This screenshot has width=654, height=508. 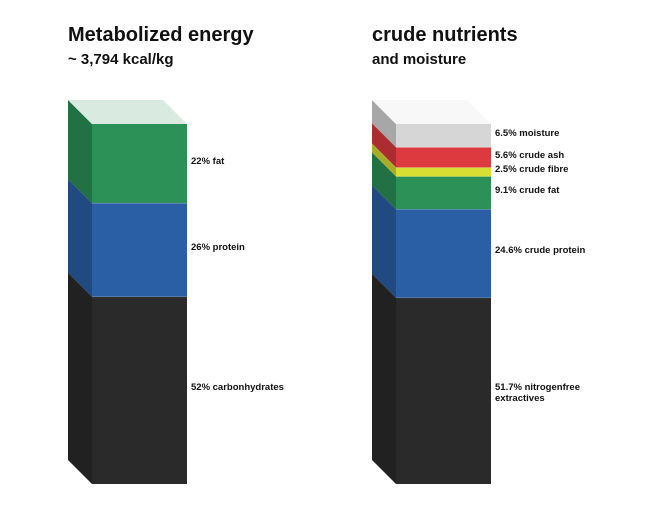 What do you see at coordinates (527, 133) in the screenshot?
I see `chart2-seg6-label: 6.5% moisture` at bounding box center [527, 133].